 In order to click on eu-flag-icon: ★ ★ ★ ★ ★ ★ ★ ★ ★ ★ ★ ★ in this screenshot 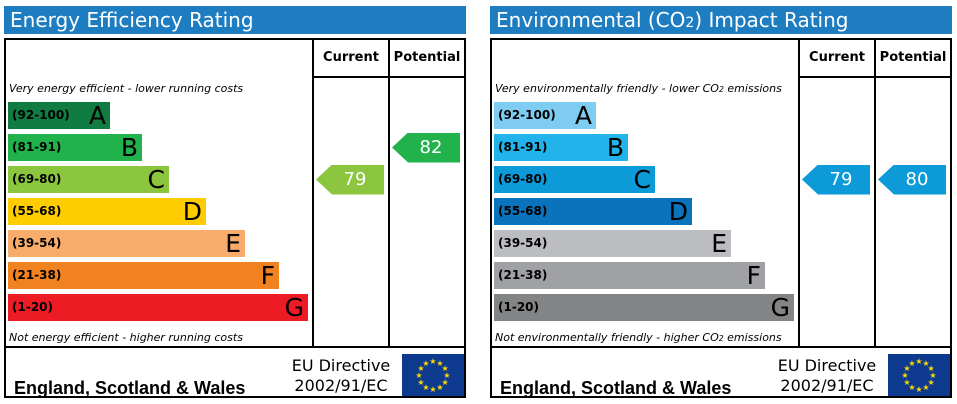, I will do `click(919, 375)`.